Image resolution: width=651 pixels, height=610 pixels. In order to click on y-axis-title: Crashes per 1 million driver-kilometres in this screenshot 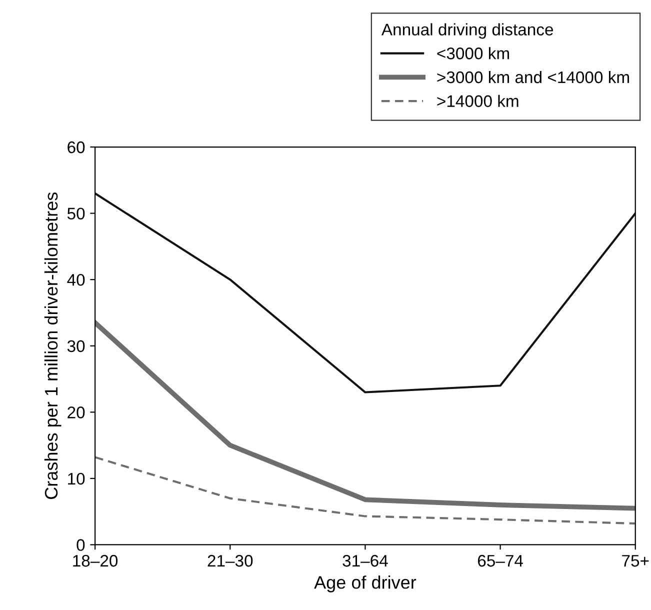, I will do `click(53, 345)`.